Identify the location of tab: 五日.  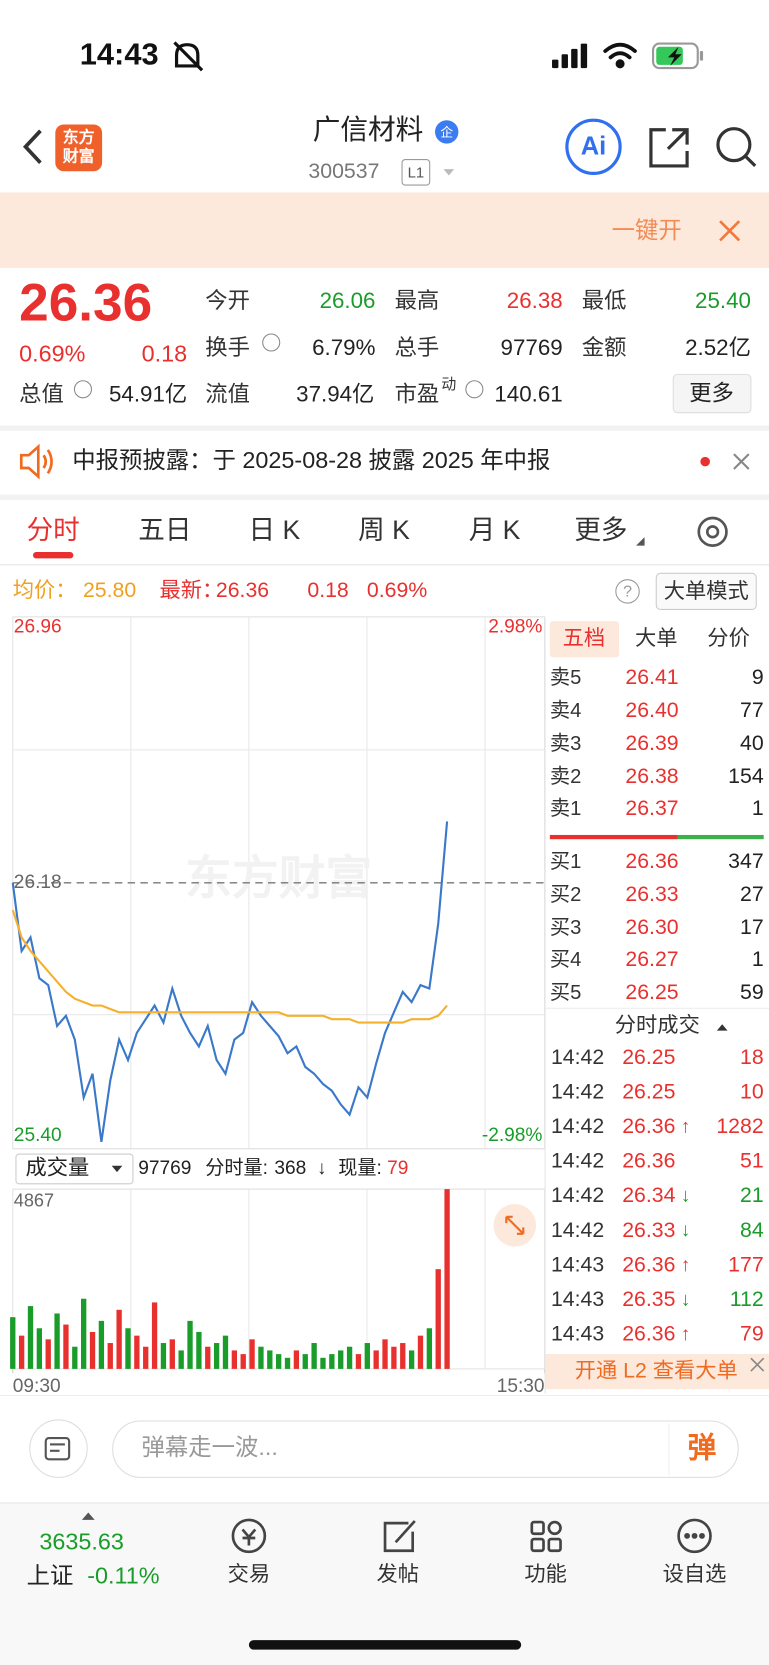
(164, 530).